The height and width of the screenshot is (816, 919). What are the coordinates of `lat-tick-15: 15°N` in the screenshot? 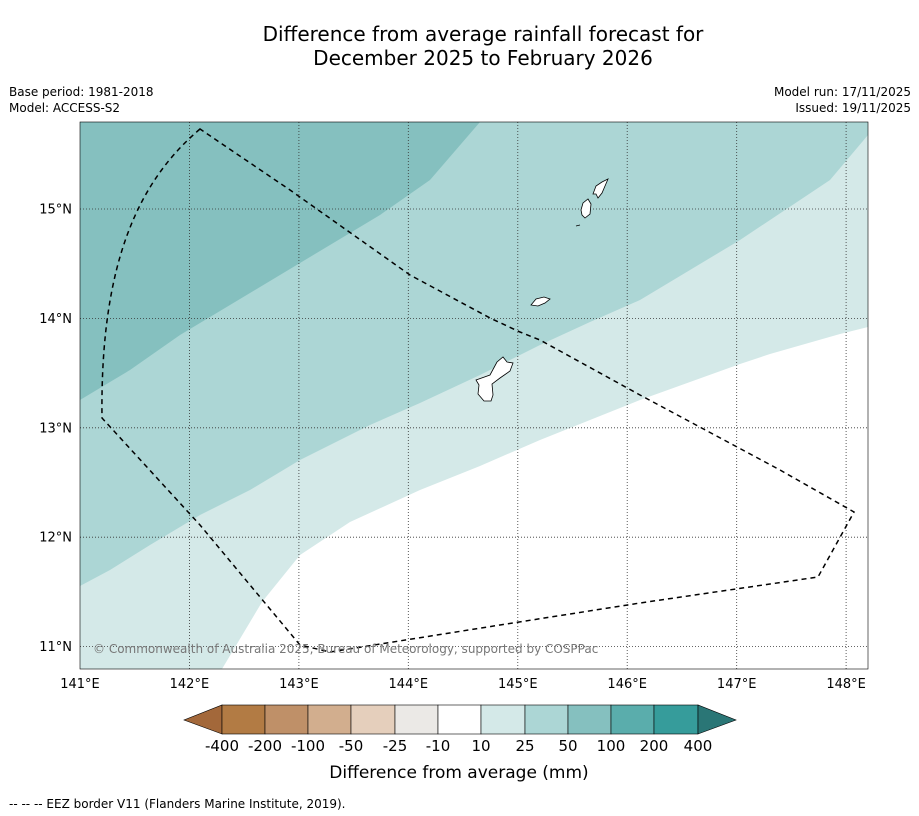 It's located at (55, 210).